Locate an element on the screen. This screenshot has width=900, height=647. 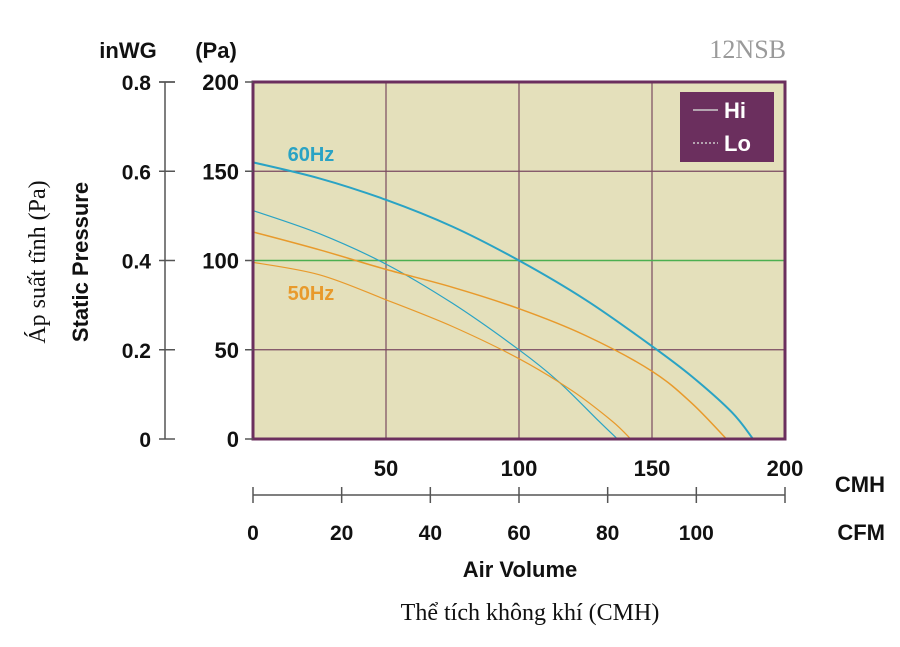
inwg-tick-label: 0 is located at coordinates (145, 440).